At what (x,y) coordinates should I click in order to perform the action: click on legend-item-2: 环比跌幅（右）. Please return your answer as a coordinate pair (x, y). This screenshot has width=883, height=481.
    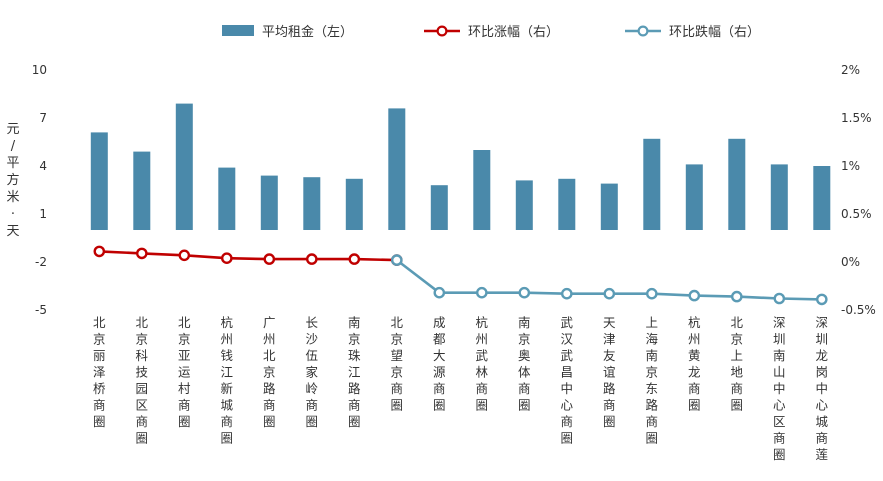
    Looking at the image, I should click on (692, 32).